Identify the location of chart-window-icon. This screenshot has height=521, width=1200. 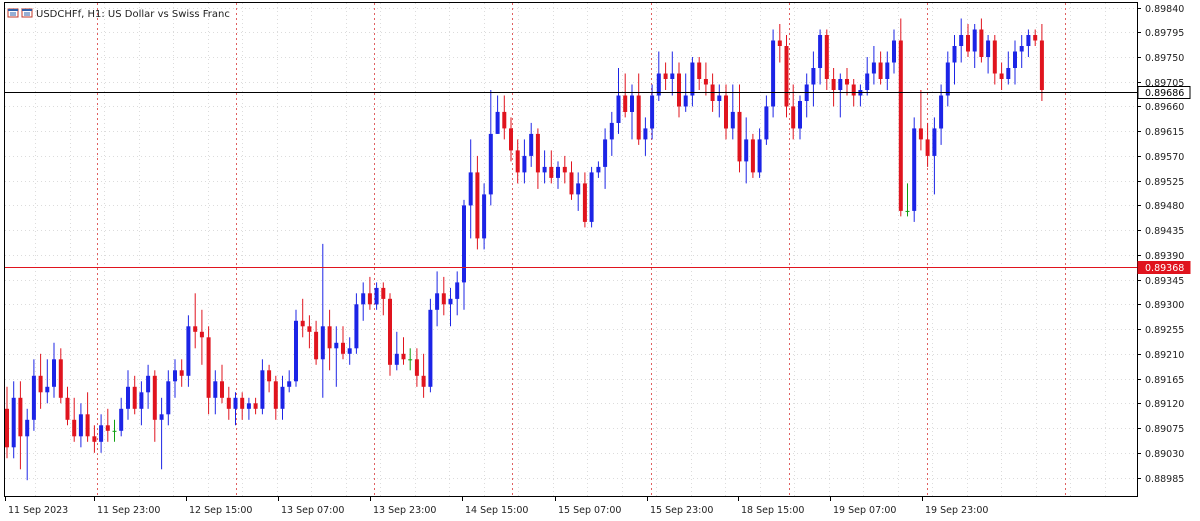
(20, 13).